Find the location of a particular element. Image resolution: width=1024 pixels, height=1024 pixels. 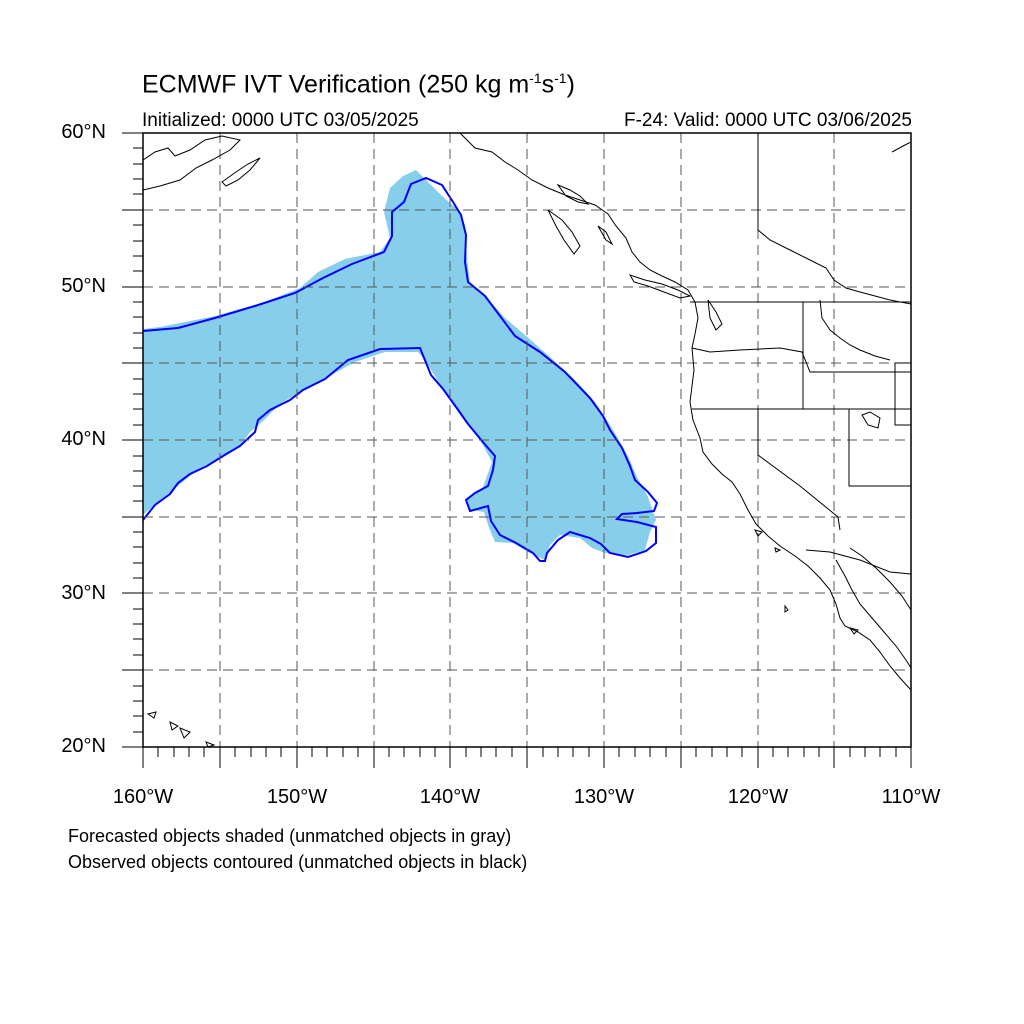

lat-label-50n: 50°N is located at coordinates (83, 286).